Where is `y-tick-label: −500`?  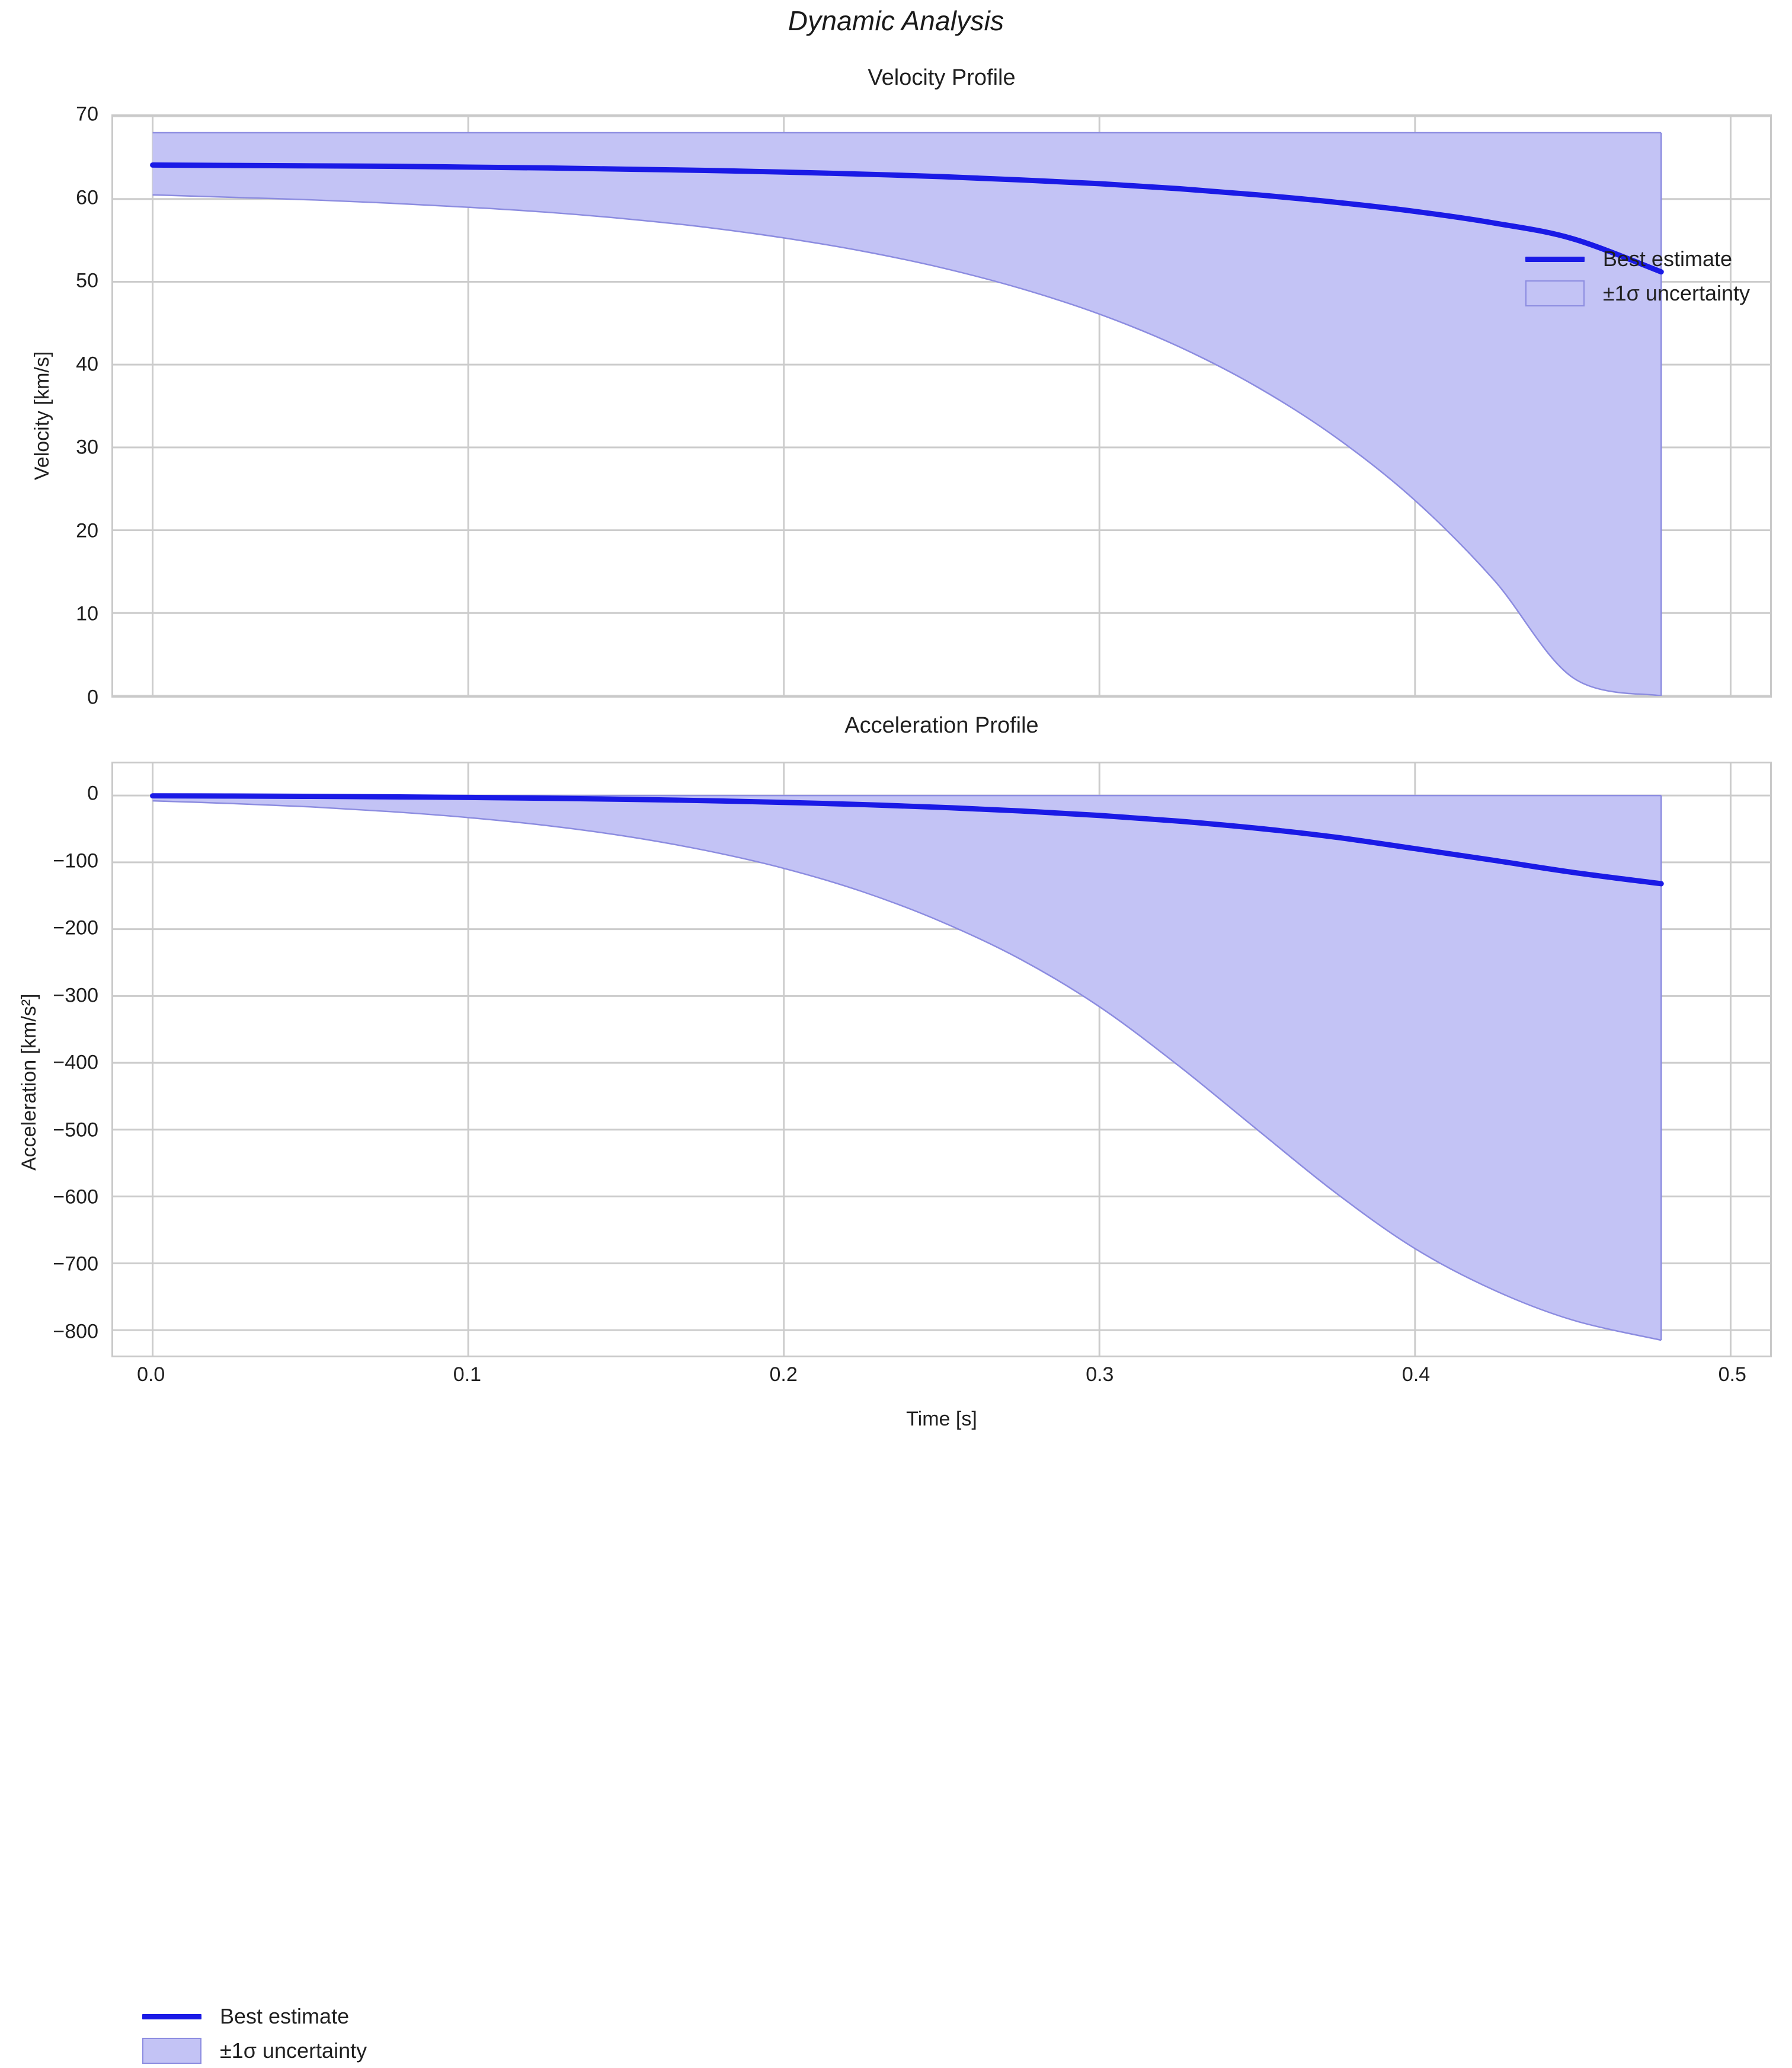
y-tick-label: −500 is located at coordinates (75, 1130).